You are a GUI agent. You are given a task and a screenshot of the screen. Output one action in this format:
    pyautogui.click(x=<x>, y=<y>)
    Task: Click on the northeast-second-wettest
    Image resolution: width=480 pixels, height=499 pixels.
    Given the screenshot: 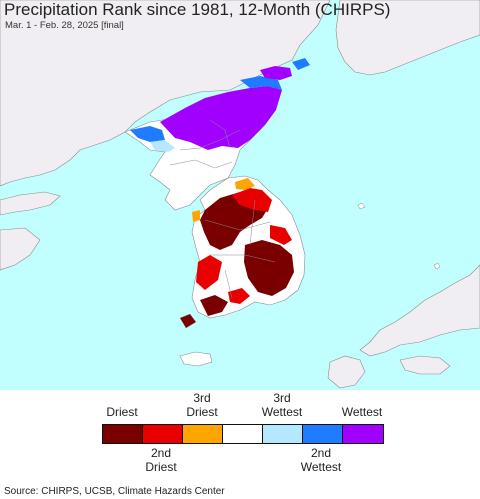 What is the action you would take?
    pyautogui.click(x=301, y=64)
    